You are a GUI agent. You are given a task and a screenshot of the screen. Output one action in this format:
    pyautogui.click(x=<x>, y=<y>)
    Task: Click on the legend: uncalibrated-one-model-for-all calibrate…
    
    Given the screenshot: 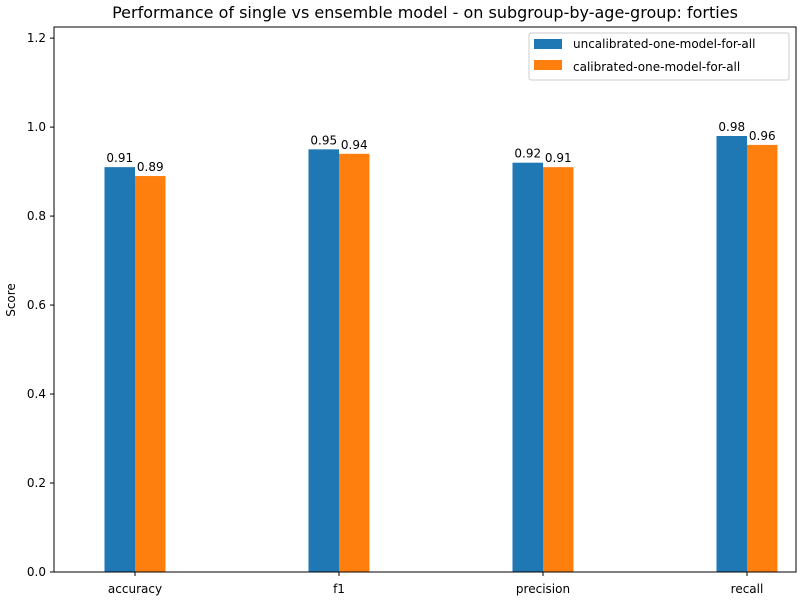 What is the action you would take?
    pyautogui.click(x=659, y=56)
    